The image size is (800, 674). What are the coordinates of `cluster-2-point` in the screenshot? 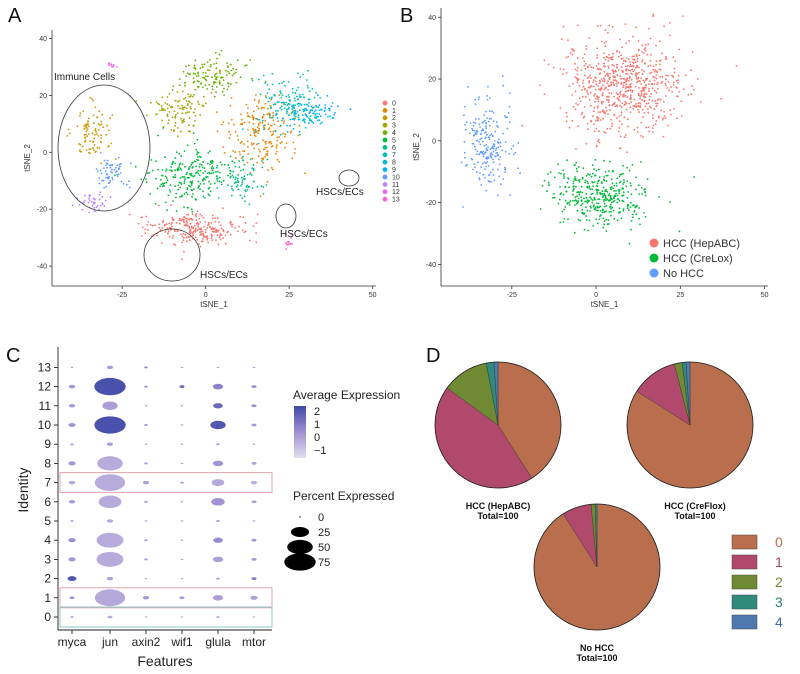 It's located at (87, 136).